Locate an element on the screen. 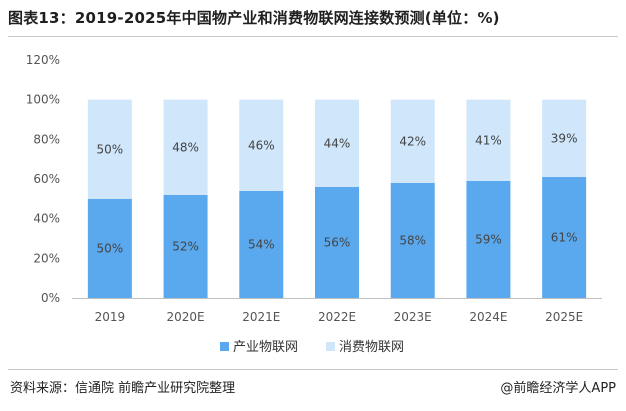 The height and width of the screenshot is (411, 626). legend-label: 消费物联网 is located at coordinates (371, 347).